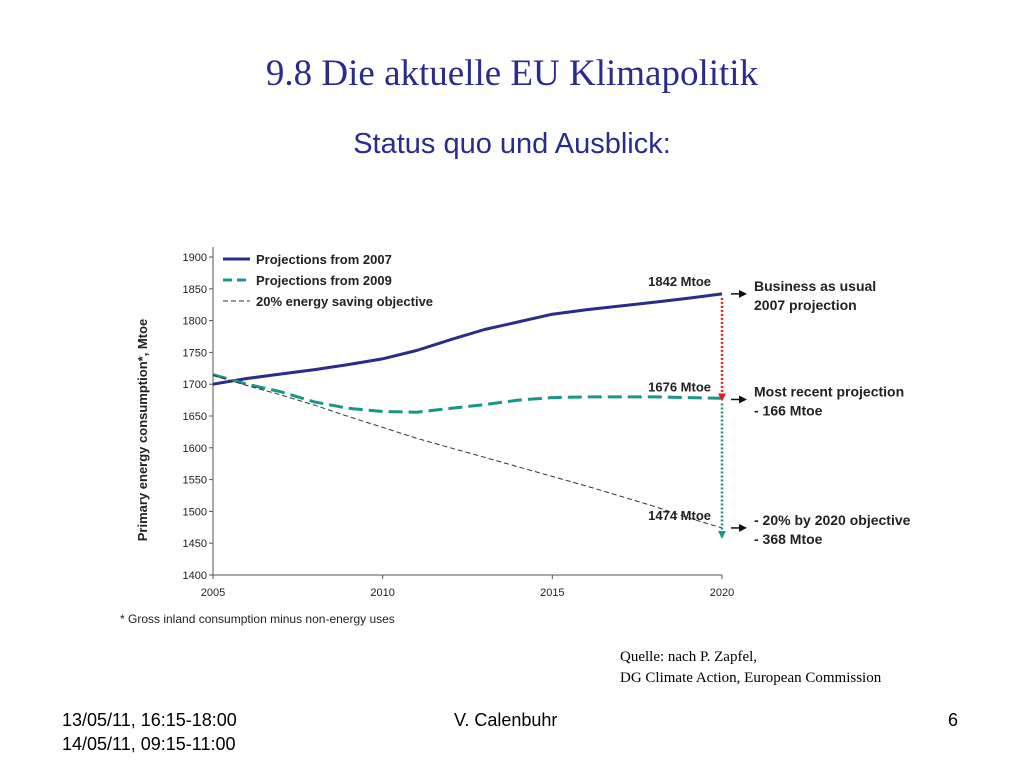 The image size is (1024, 768). I want to click on source-line-2: DG Climate Action, European Commission, so click(751, 678).